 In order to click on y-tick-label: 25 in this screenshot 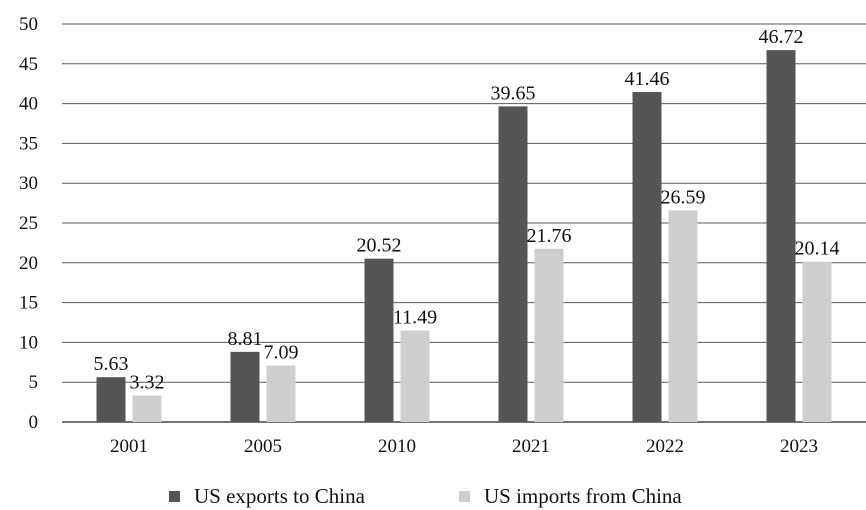, I will do `click(28, 223)`.